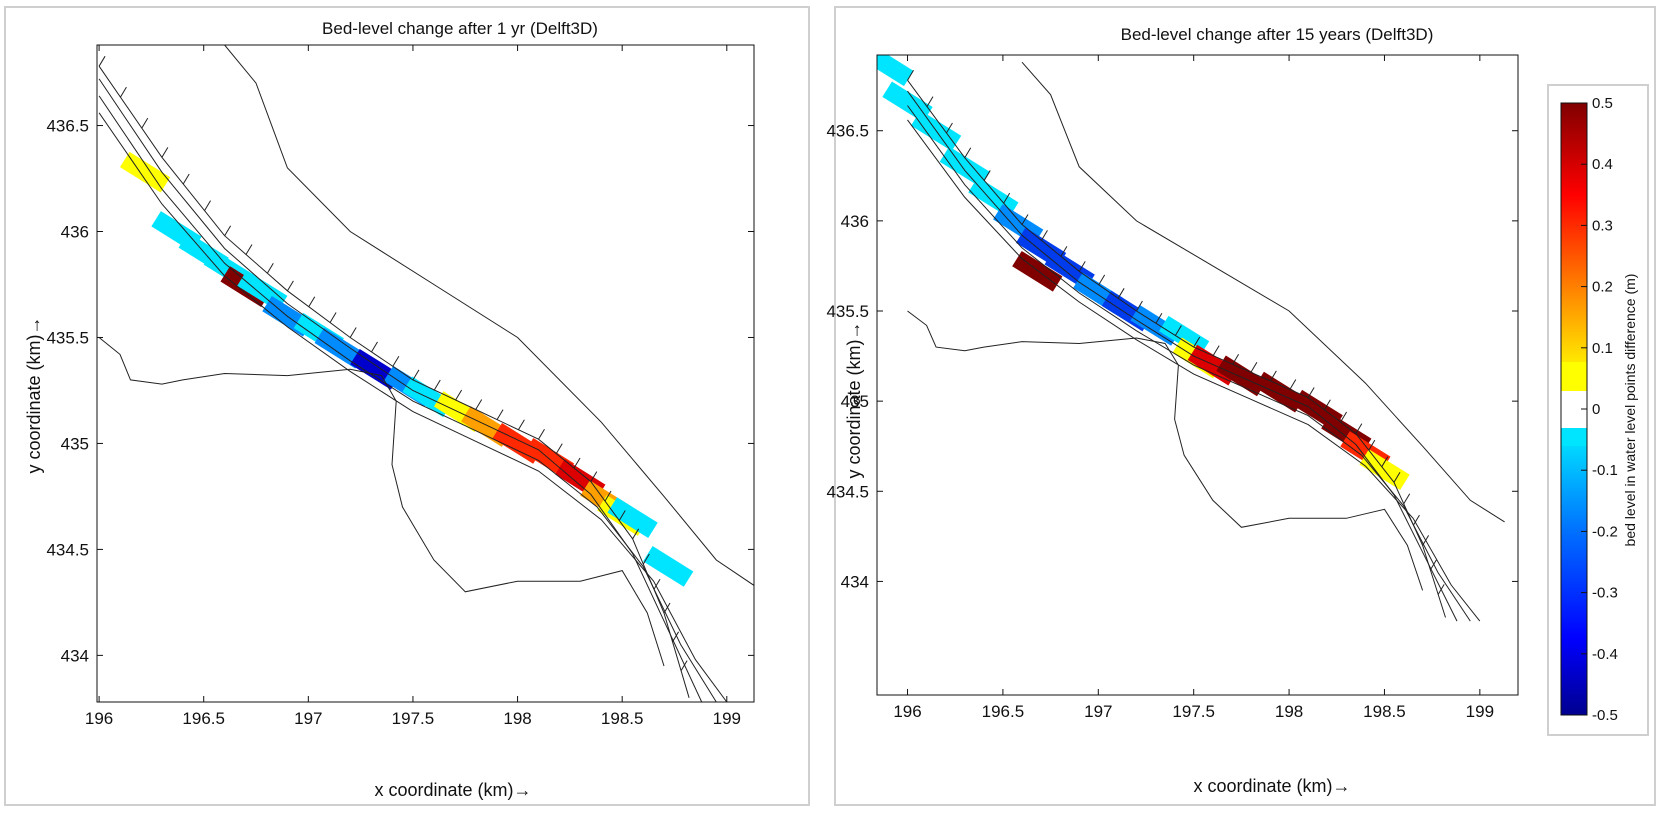  What do you see at coordinates (622, 718) in the screenshot?
I see `x-tick-label: 198.5` at bounding box center [622, 718].